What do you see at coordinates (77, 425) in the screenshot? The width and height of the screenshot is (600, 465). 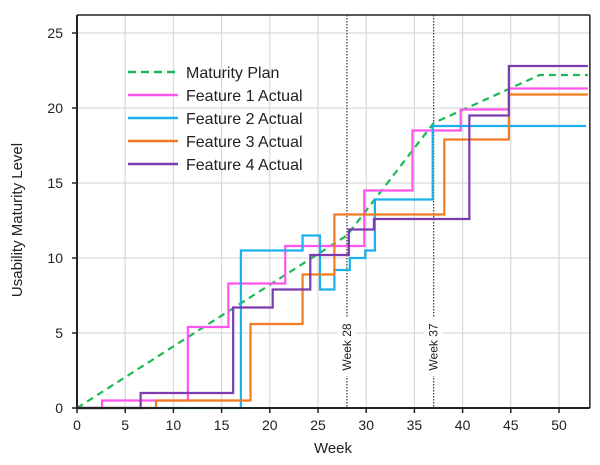 I see `x-tick-label: 0` at bounding box center [77, 425].